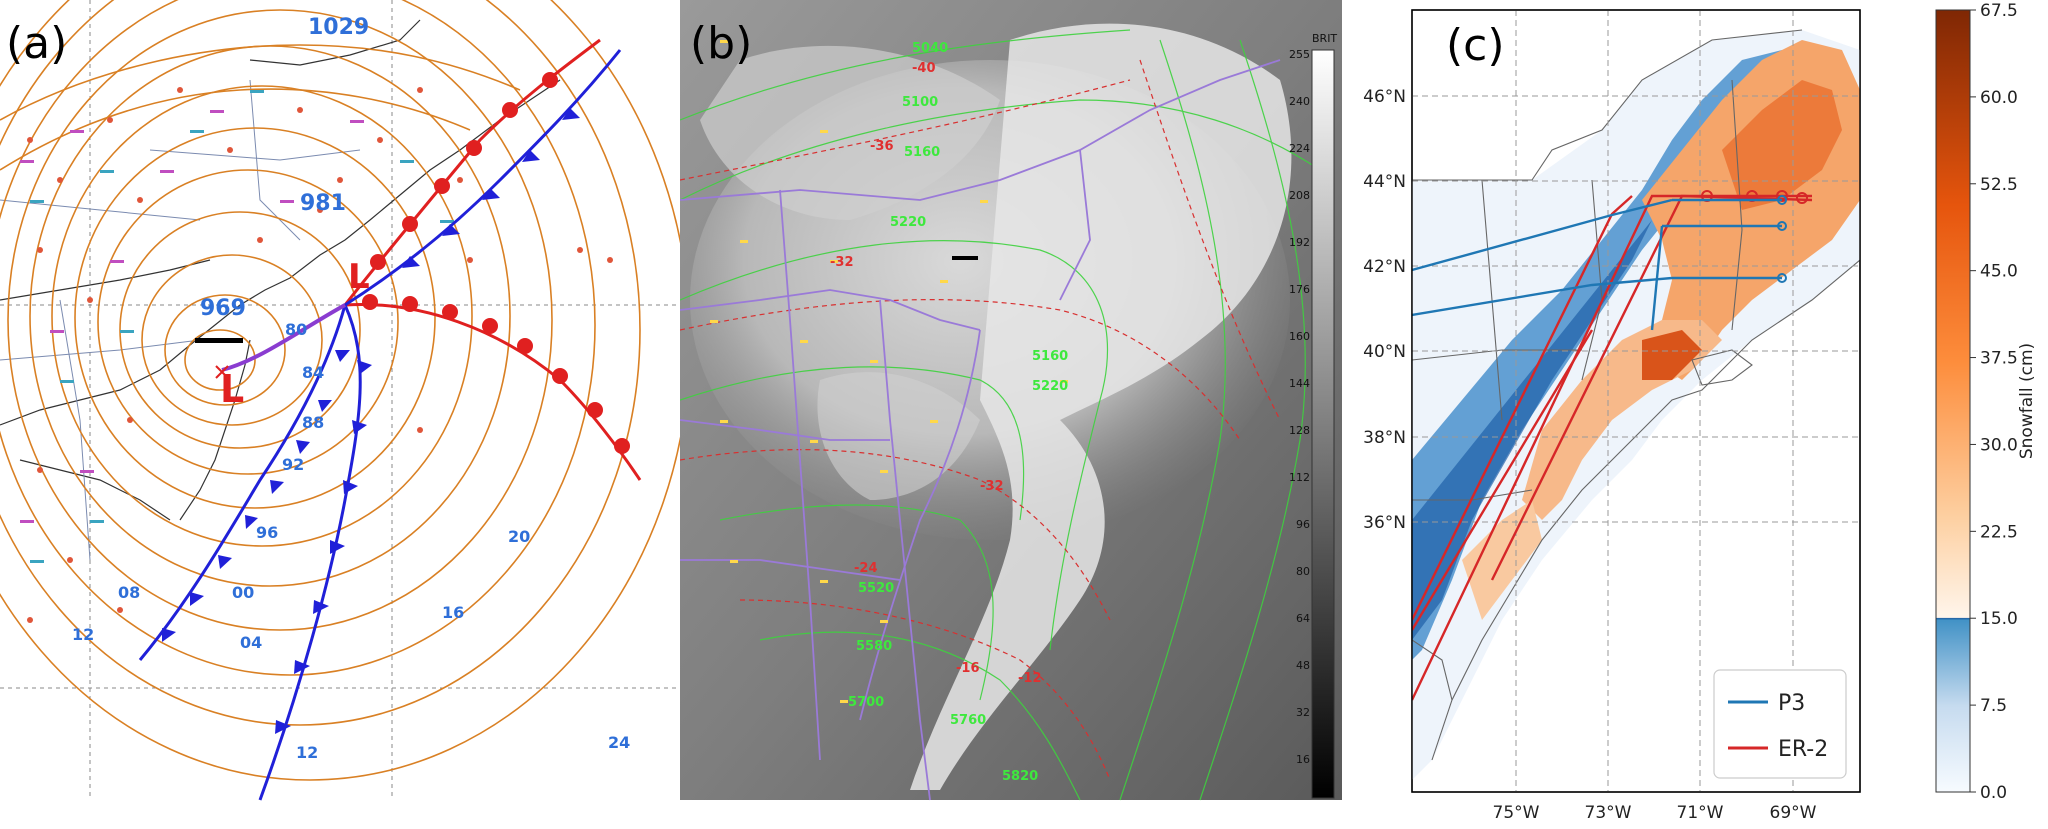  Describe the element at coordinates (1299, 336) in the screenshot. I see `brightness-tick: 160` at that location.